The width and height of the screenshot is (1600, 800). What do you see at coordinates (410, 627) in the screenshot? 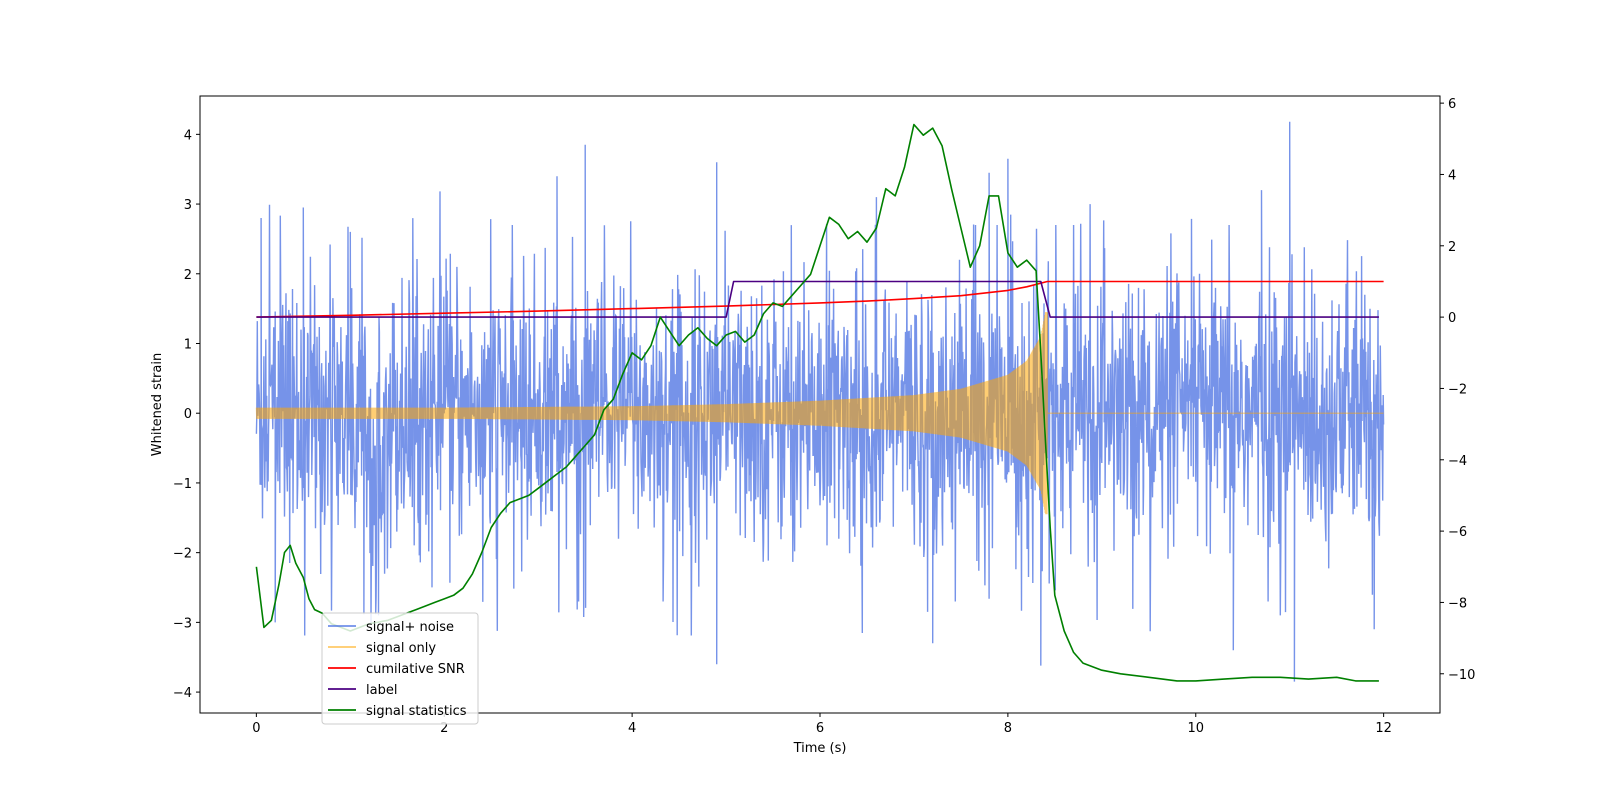
I see `legend-entry: signal+ noise` at bounding box center [410, 627].